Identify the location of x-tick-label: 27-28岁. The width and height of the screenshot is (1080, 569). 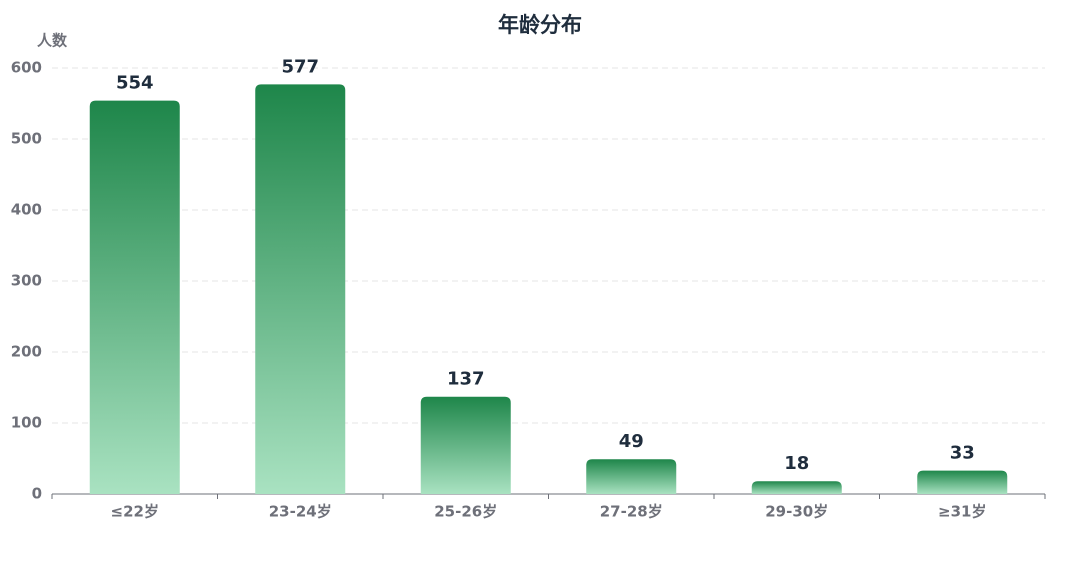
(631, 512).